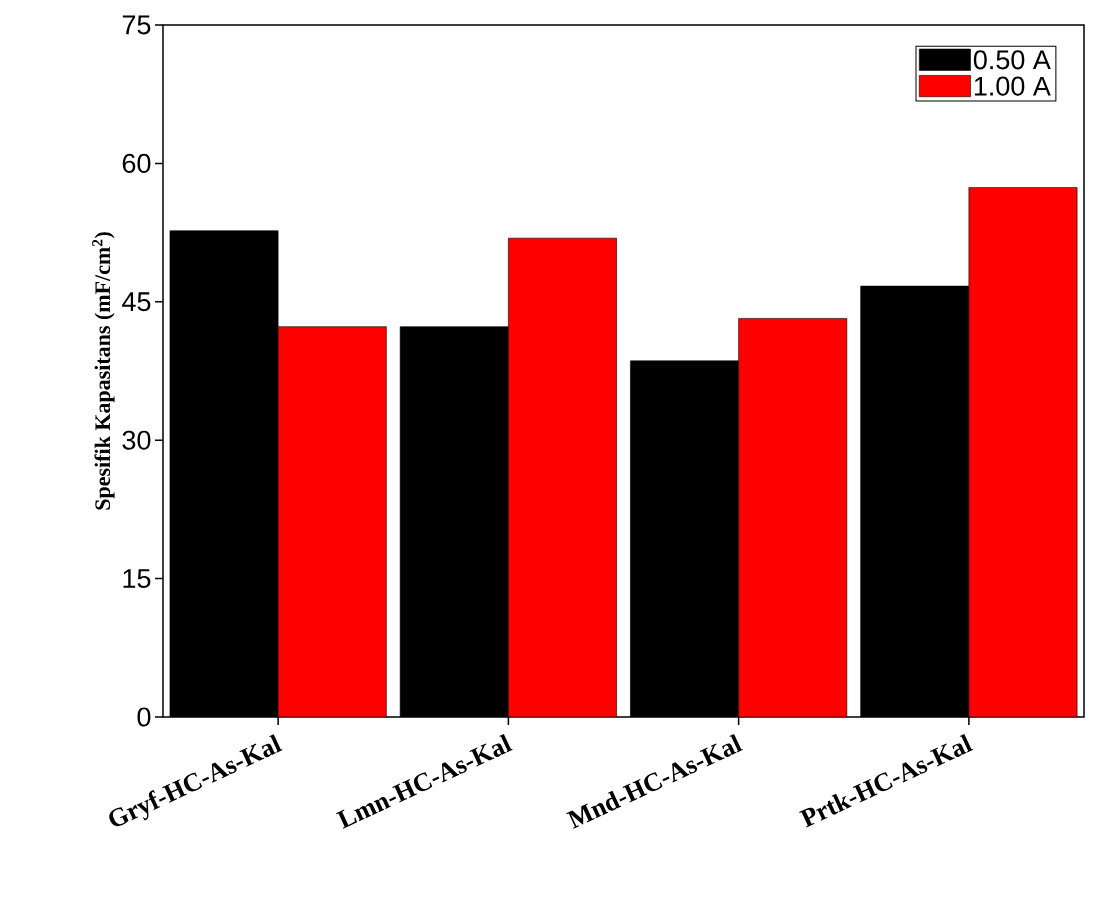 Image resolution: width=1094 pixels, height=923 pixels. I want to click on y-tick-label: 60, so click(136, 163).